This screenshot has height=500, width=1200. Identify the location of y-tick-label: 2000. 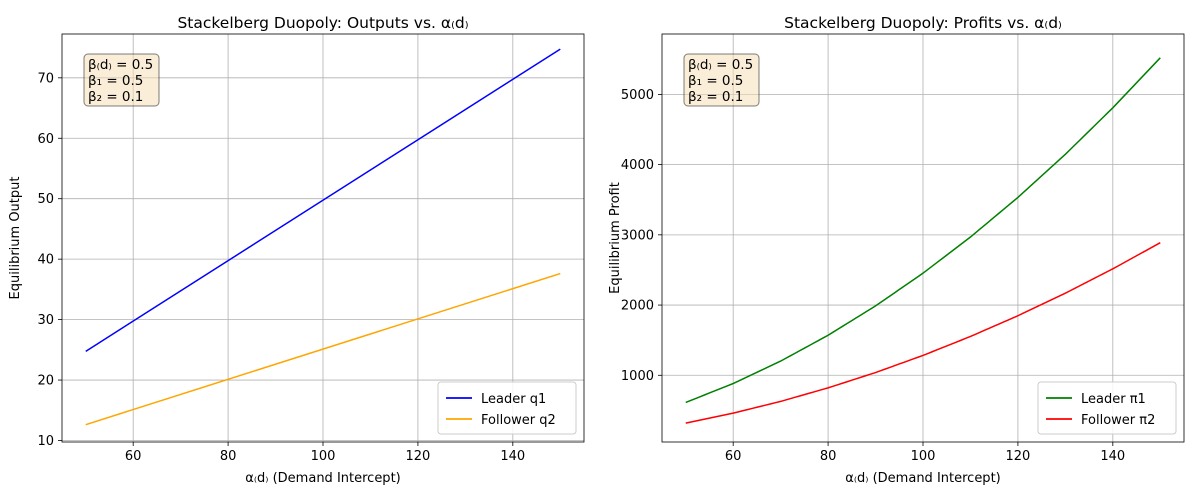
(637, 306).